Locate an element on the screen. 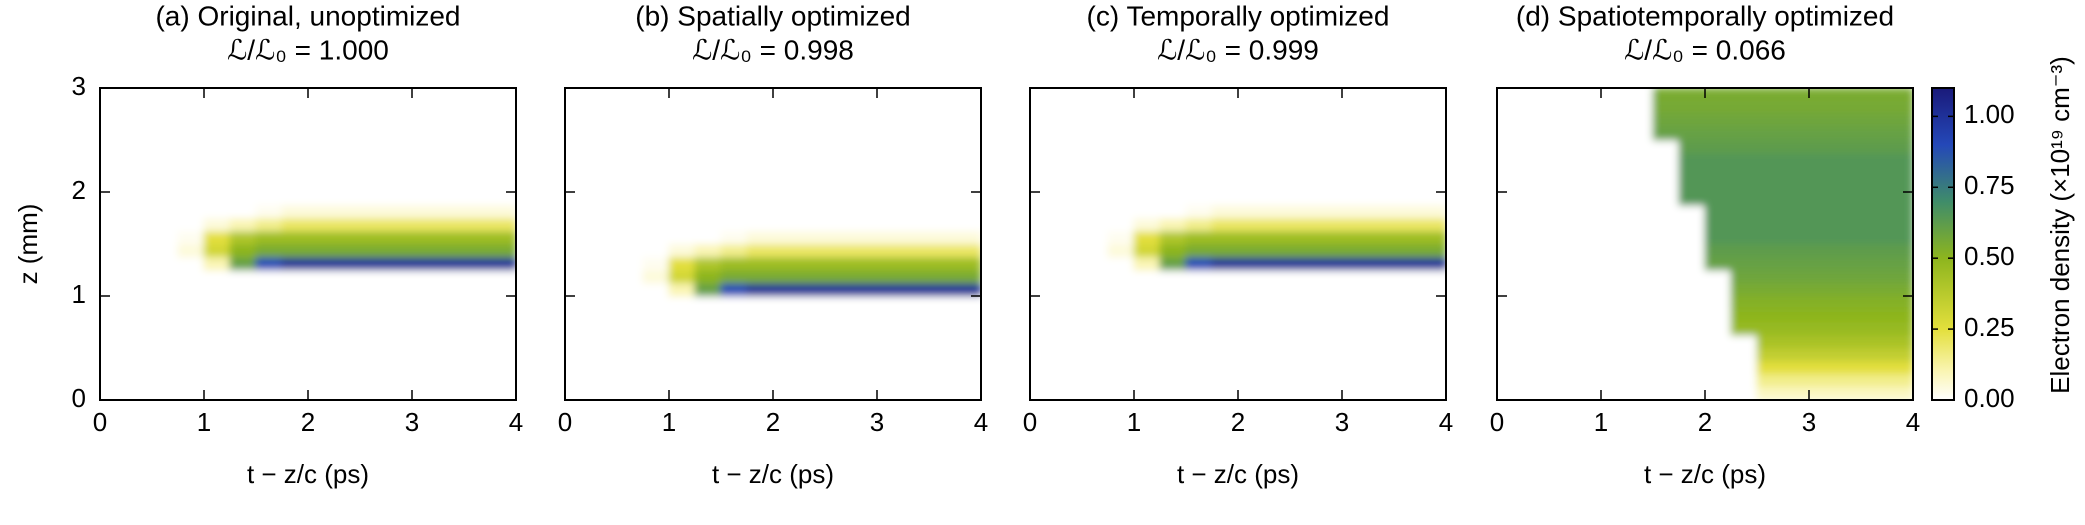 The width and height of the screenshot is (2085, 525). colorbar-tick-label: 0.75 is located at coordinates (1989, 185).